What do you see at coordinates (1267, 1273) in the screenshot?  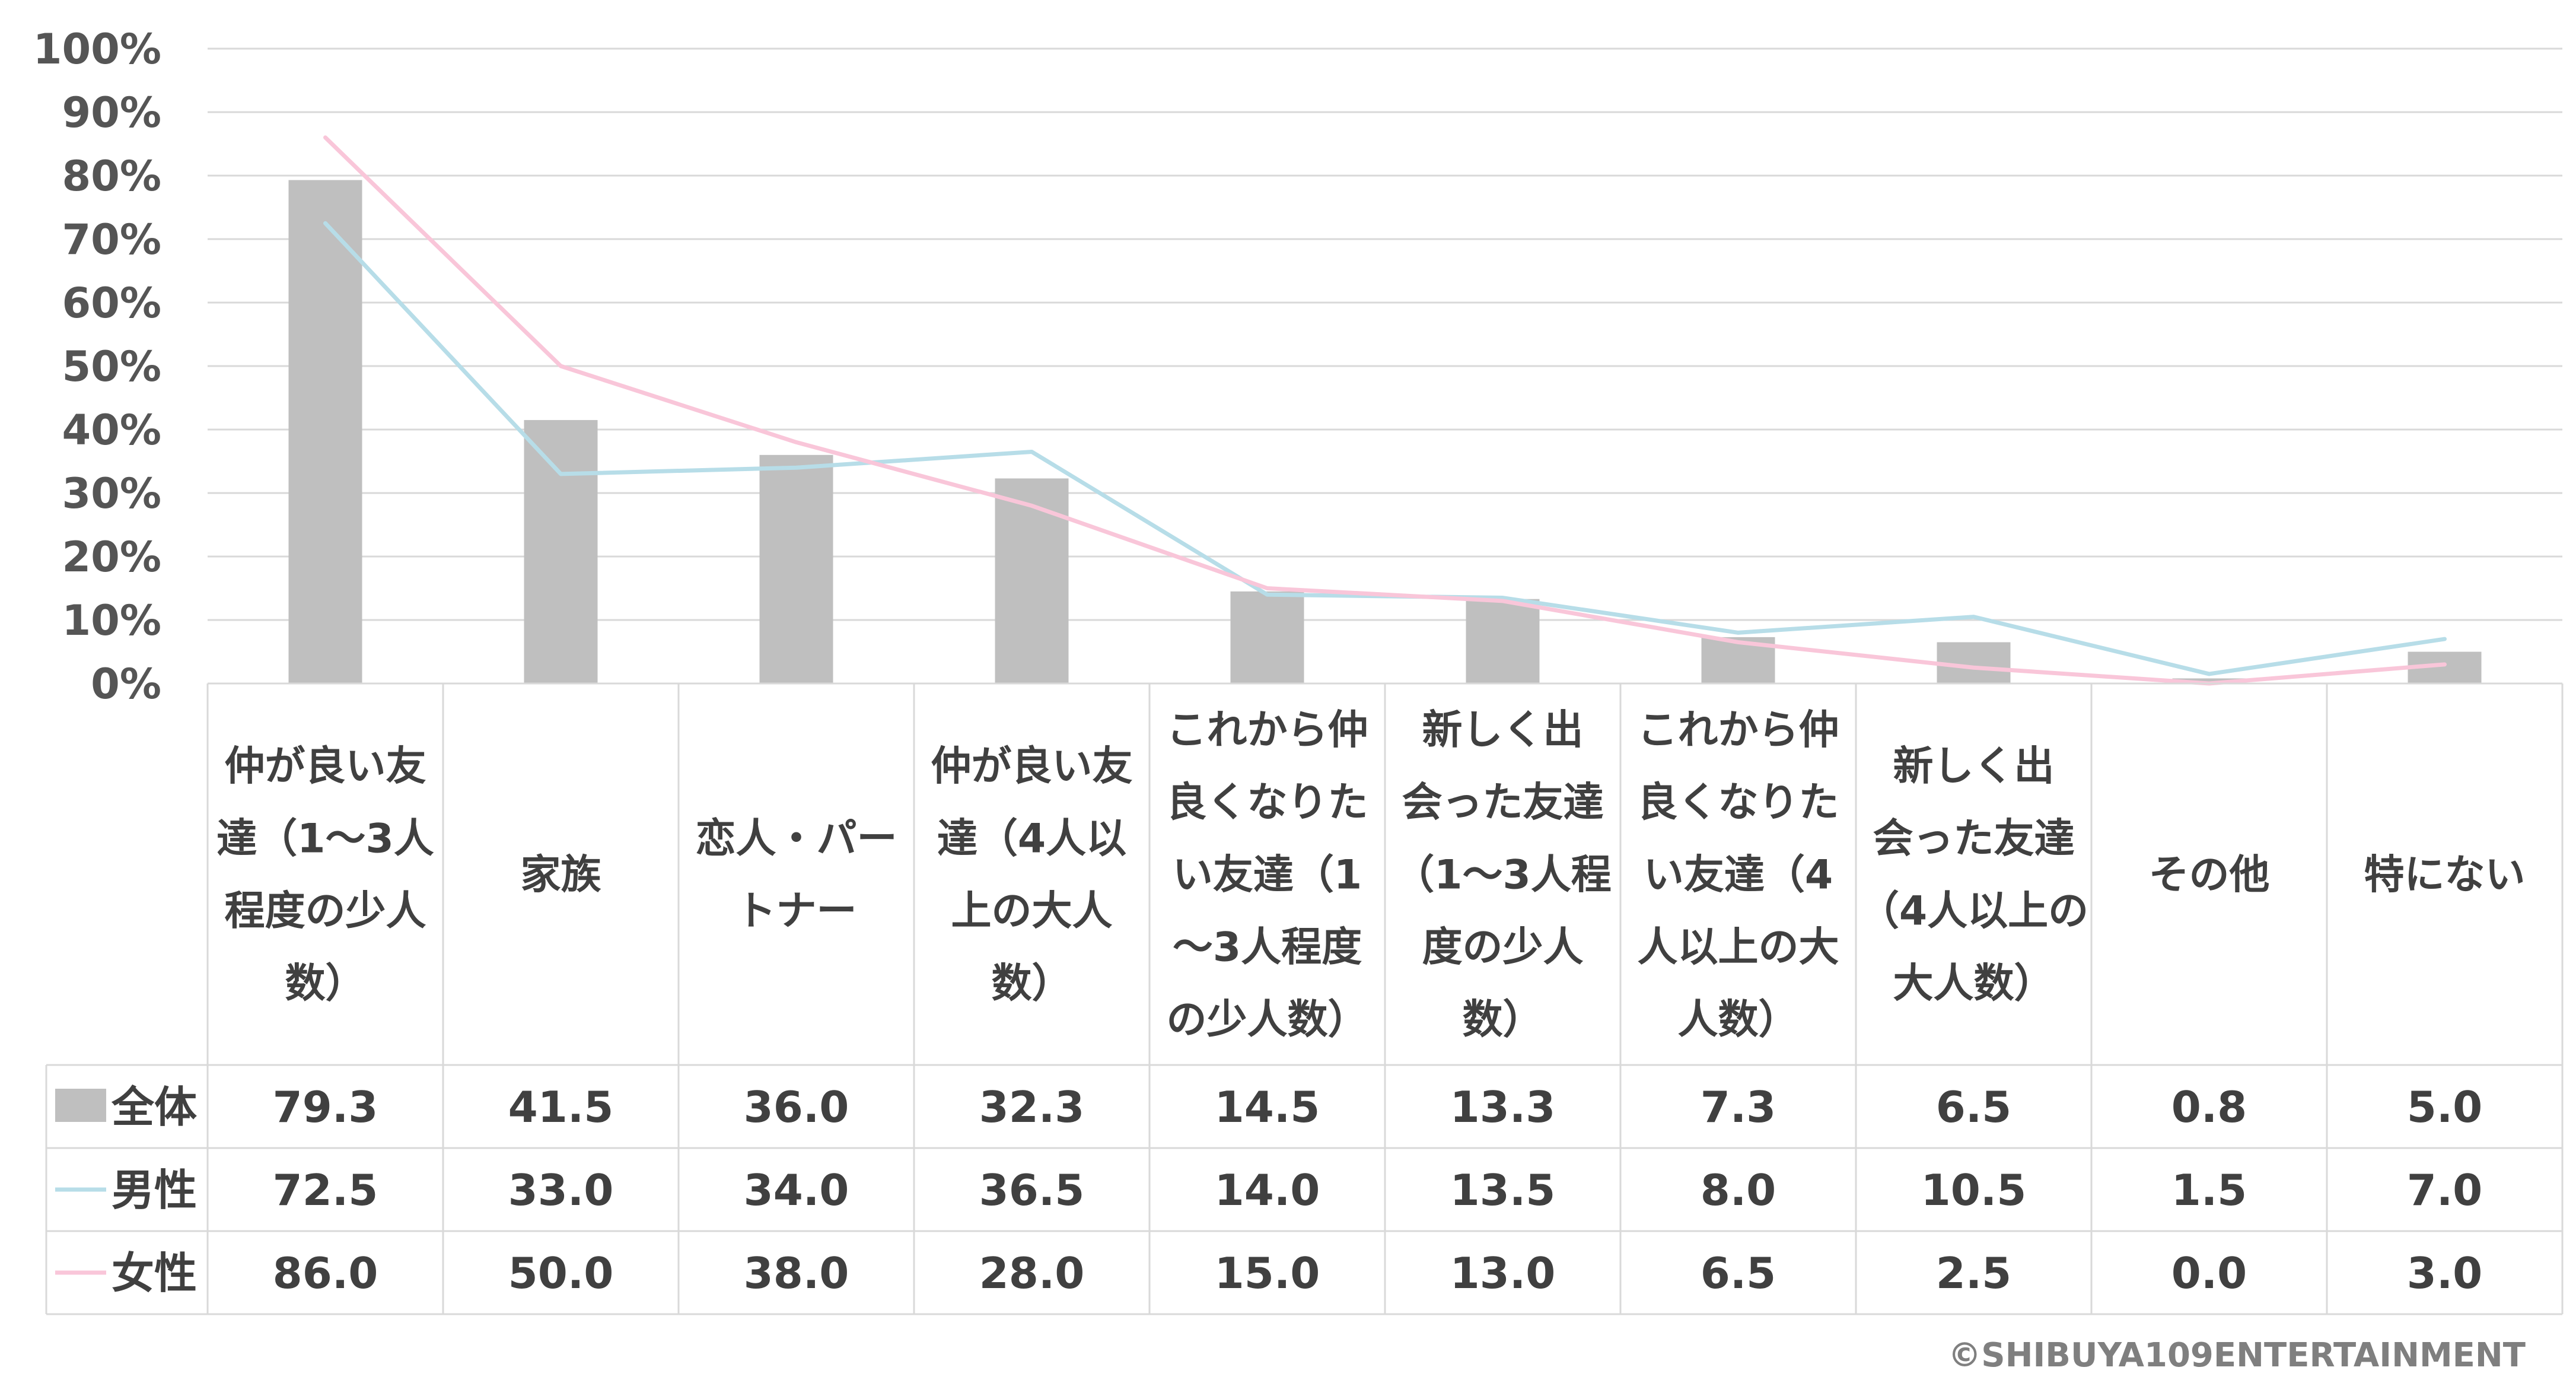 I see `table-cell-value: 15.0` at bounding box center [1267, 1273].